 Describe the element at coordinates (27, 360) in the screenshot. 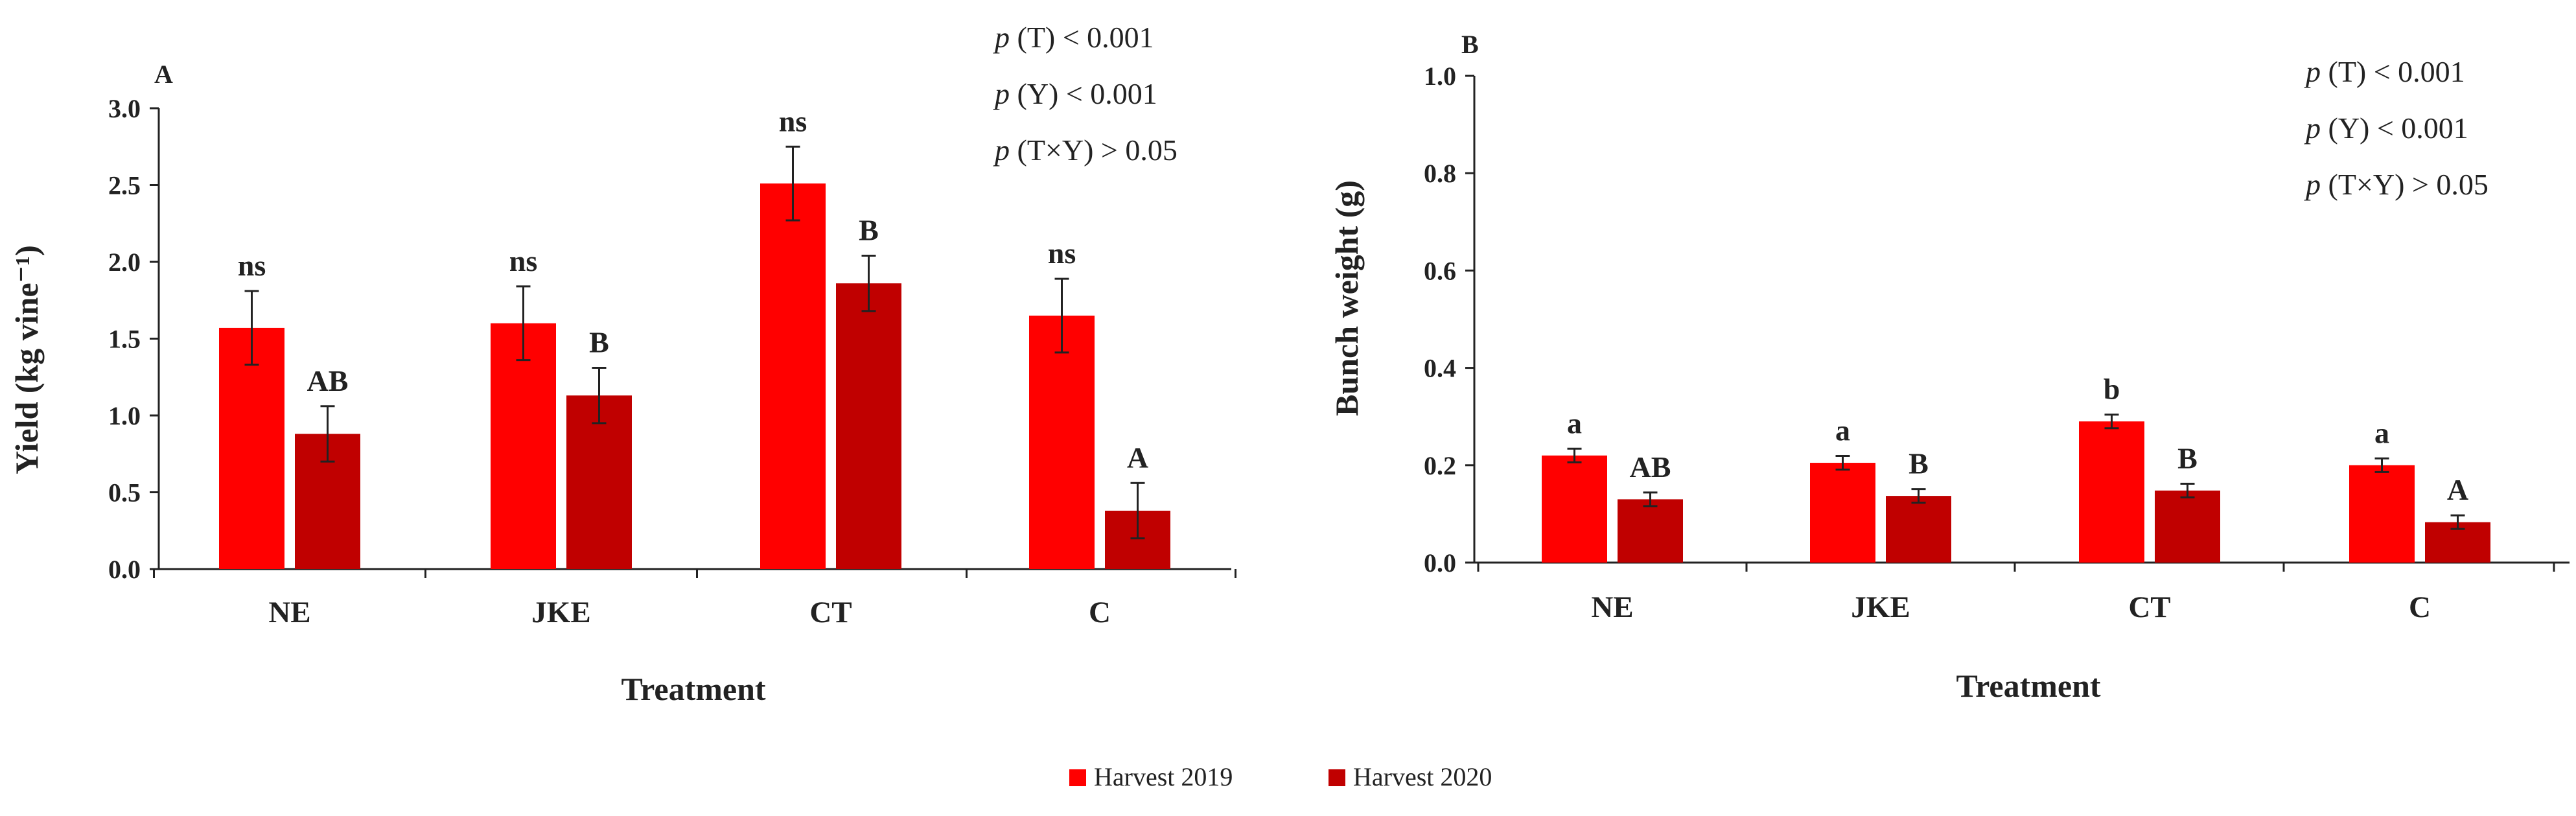

I see `y-axis-title: Yield (kg vine⁻¹)` at that location.